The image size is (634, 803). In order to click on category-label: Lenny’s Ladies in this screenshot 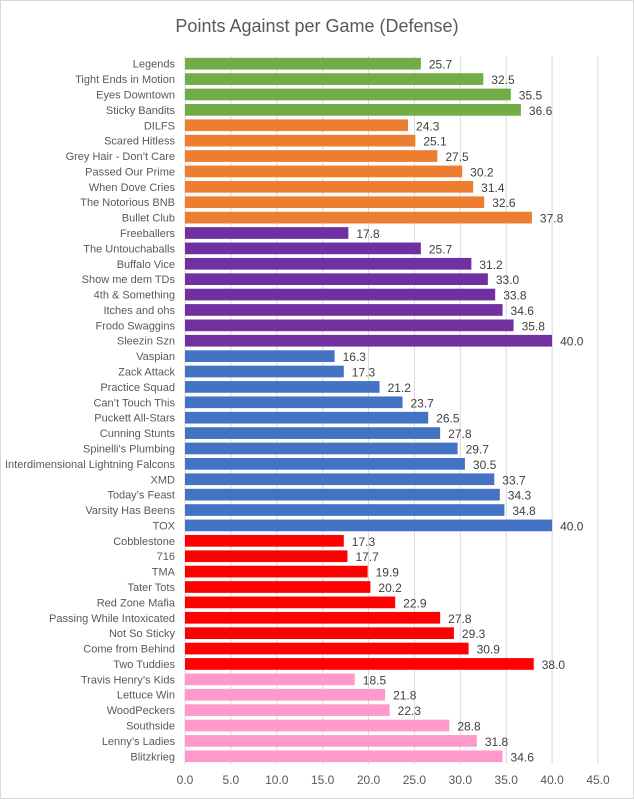, I will do `click(139, 742)`.